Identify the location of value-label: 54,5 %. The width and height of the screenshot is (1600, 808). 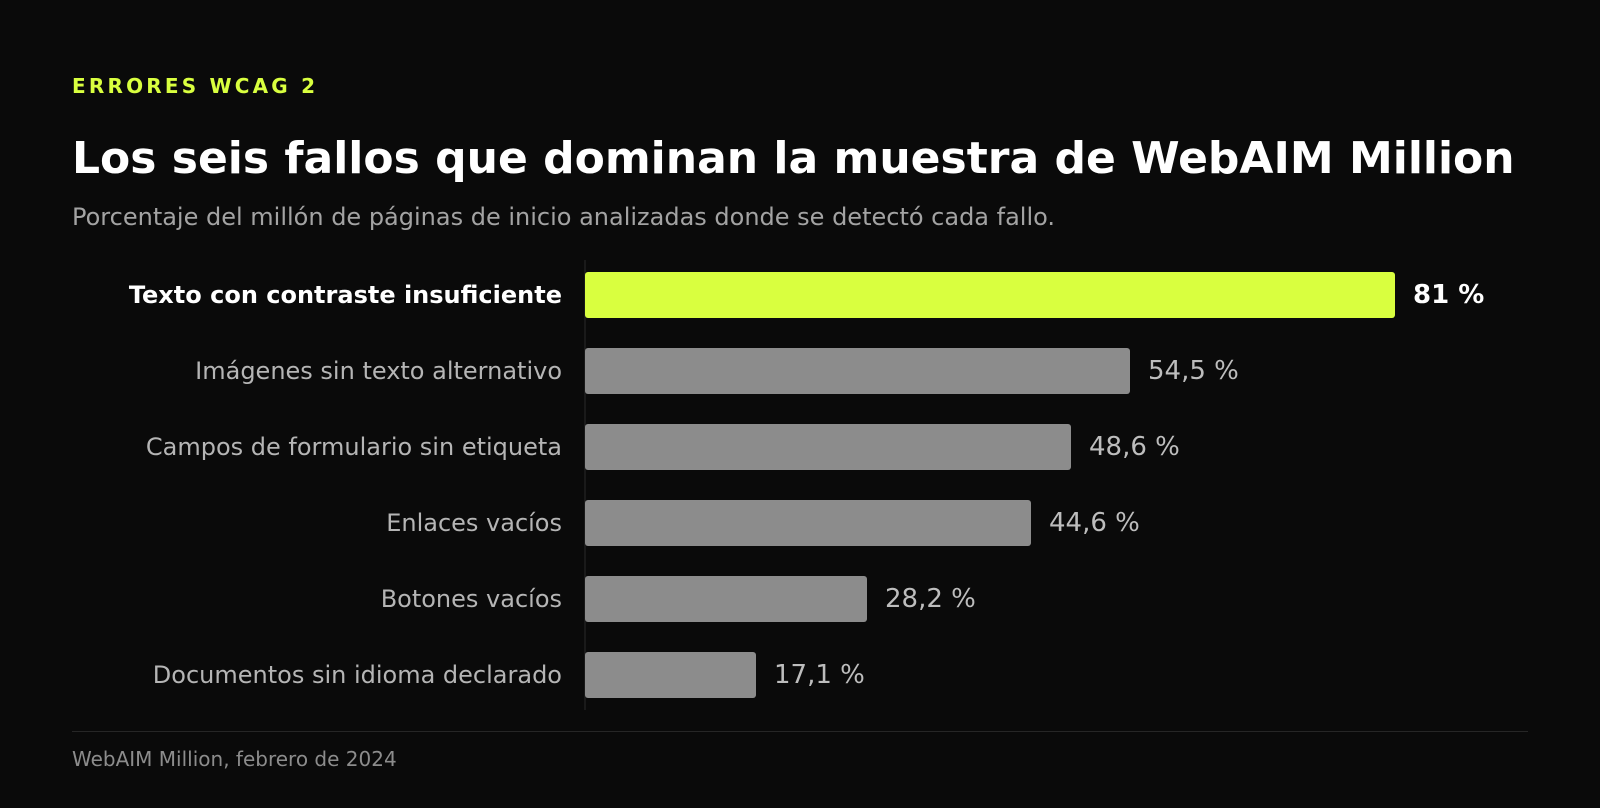
(1193, 371).